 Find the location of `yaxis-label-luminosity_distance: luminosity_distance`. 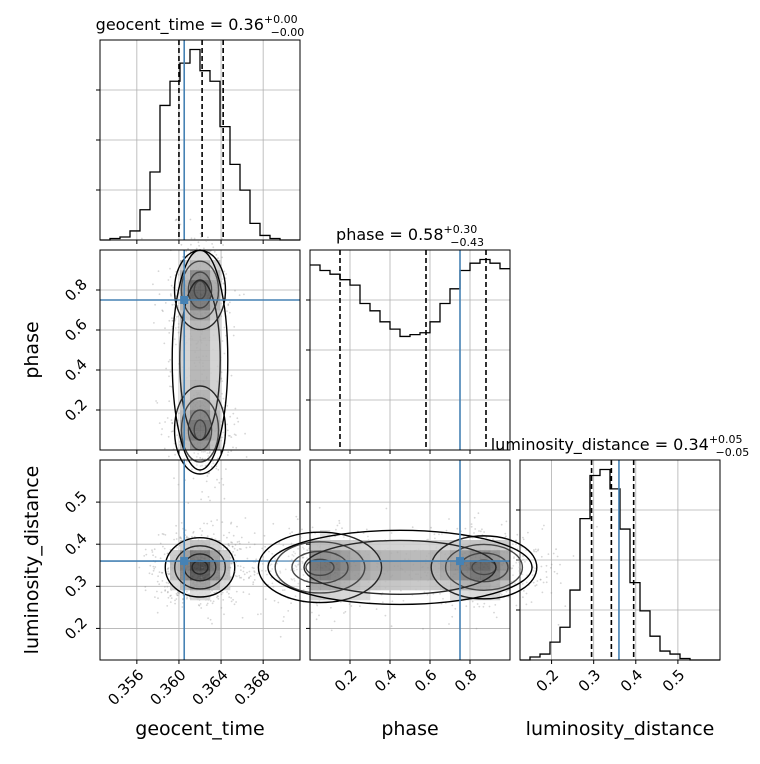

yaxis-label-luminosity_distance: luminosity_distance is located at coordinates (32, 560).